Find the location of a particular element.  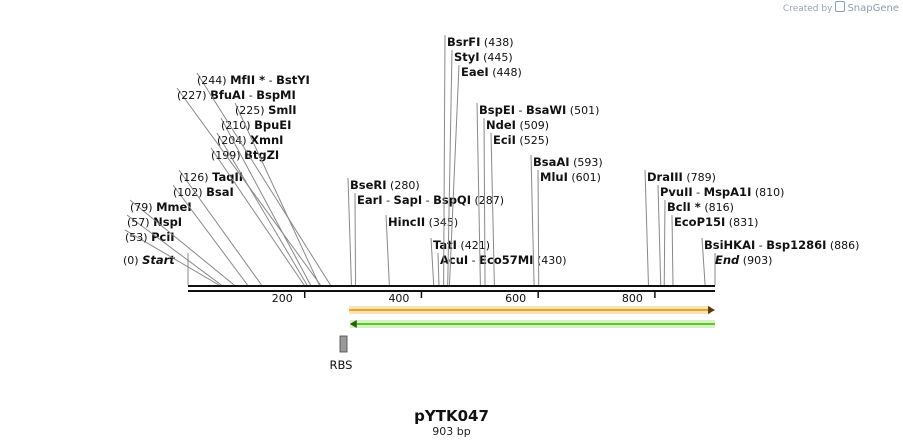

cut-site-label: BseRI (280) is located at coordinates (385, 185).